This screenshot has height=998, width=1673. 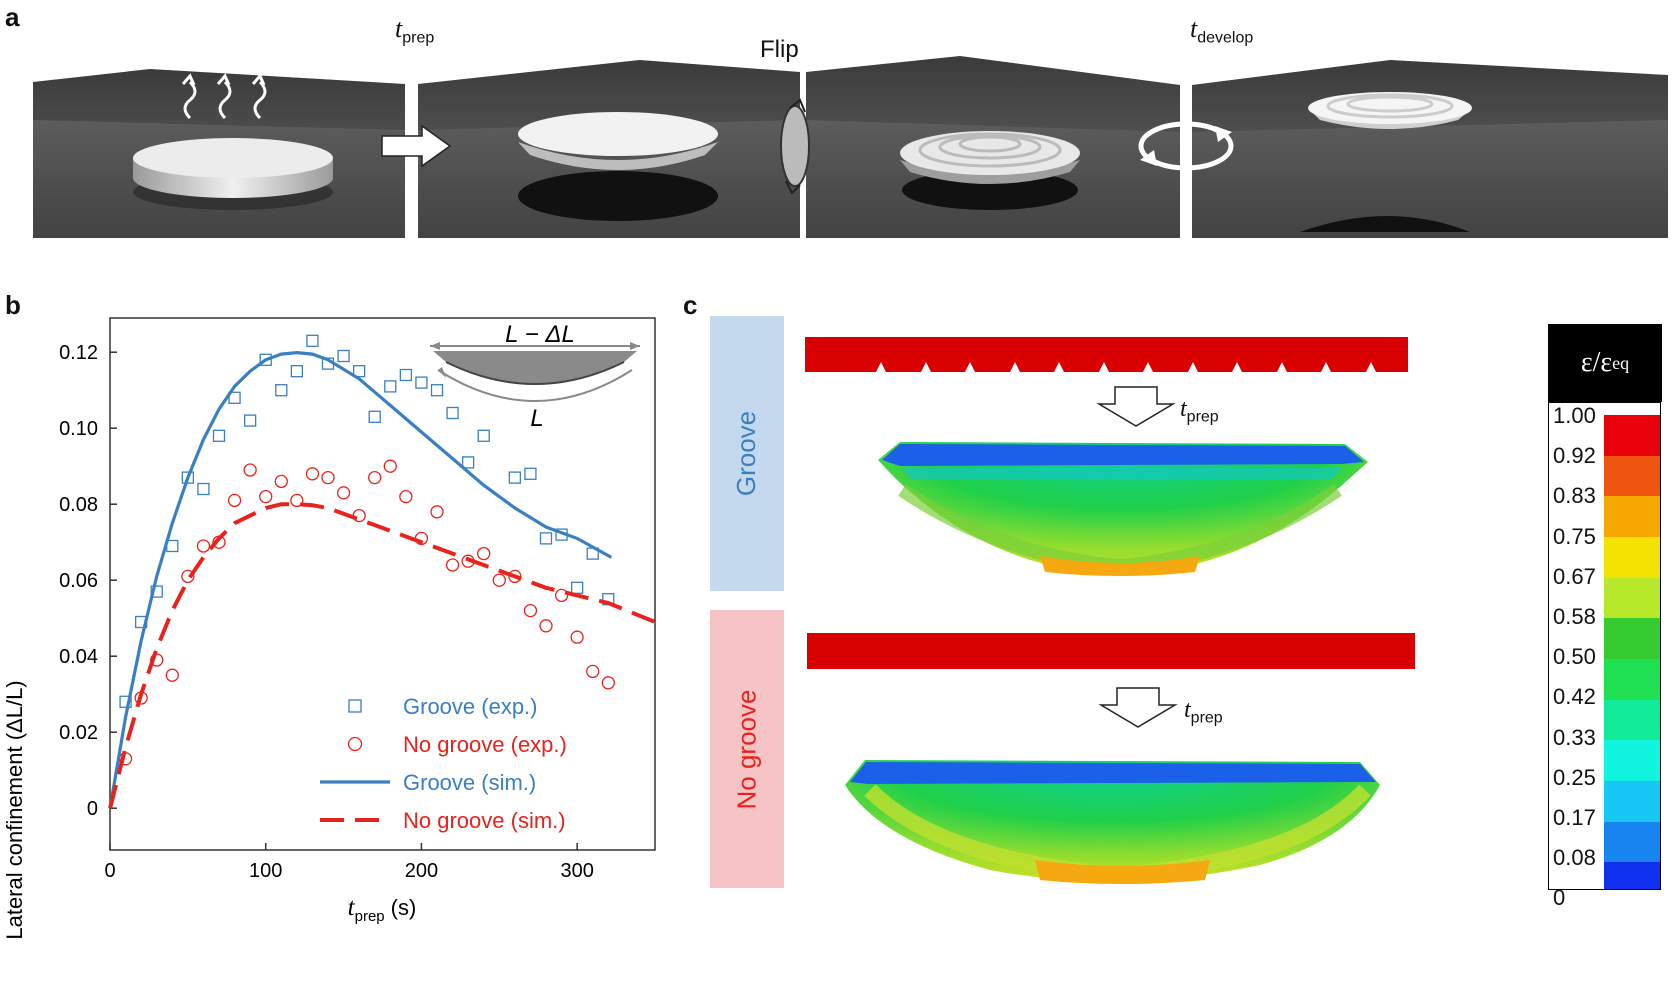 I want to click on t-develop-label: tdevelop, so click(x=1222, y=30).